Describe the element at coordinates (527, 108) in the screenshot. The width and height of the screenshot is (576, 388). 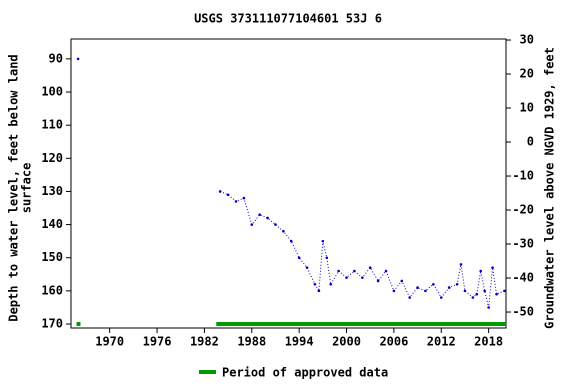
I see `y2-tick-label: 10` at that location.